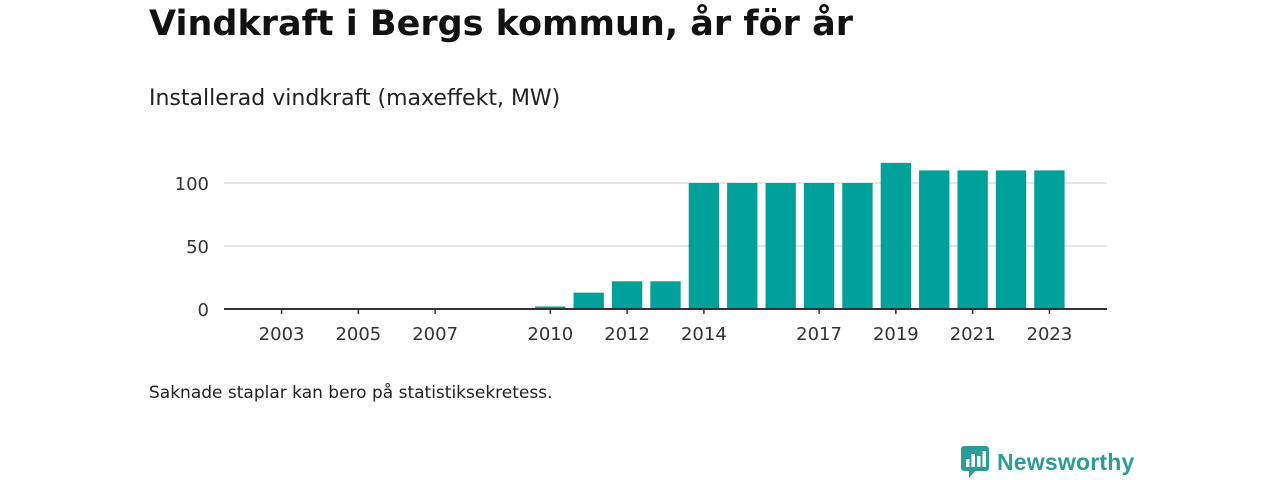 Image resolution: width=1280 pixels, height=480 pixels. What do you see at coordinates (550, 334) in the screenshot?
I see `x-tick-label-2010: 2010` at bounding box center [550, 334].